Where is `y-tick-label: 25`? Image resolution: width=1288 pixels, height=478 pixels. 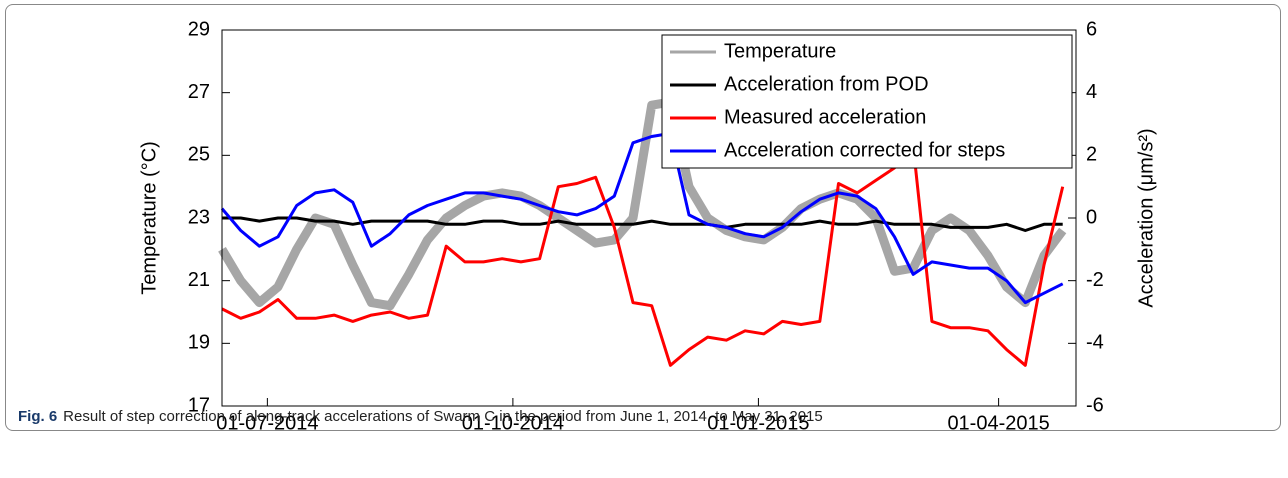 y-tick-label: 25 is located at coordinates (199, 155).